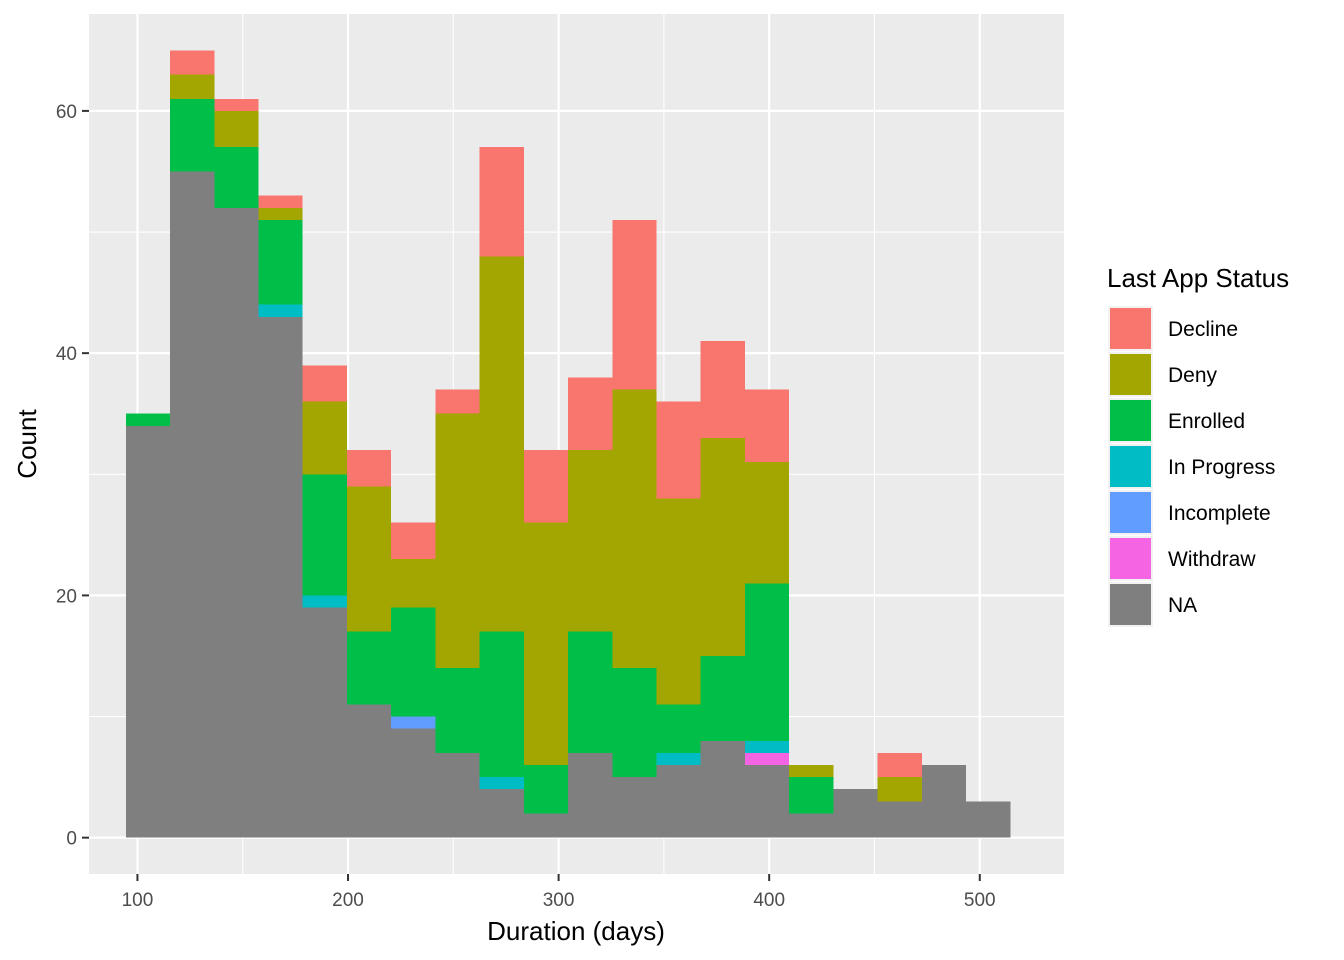 This screenshot has height=960, width=1344. Describe the element at coordinates (138, 900) in the screenshot. I see `x-tick-label: 100` at that location.